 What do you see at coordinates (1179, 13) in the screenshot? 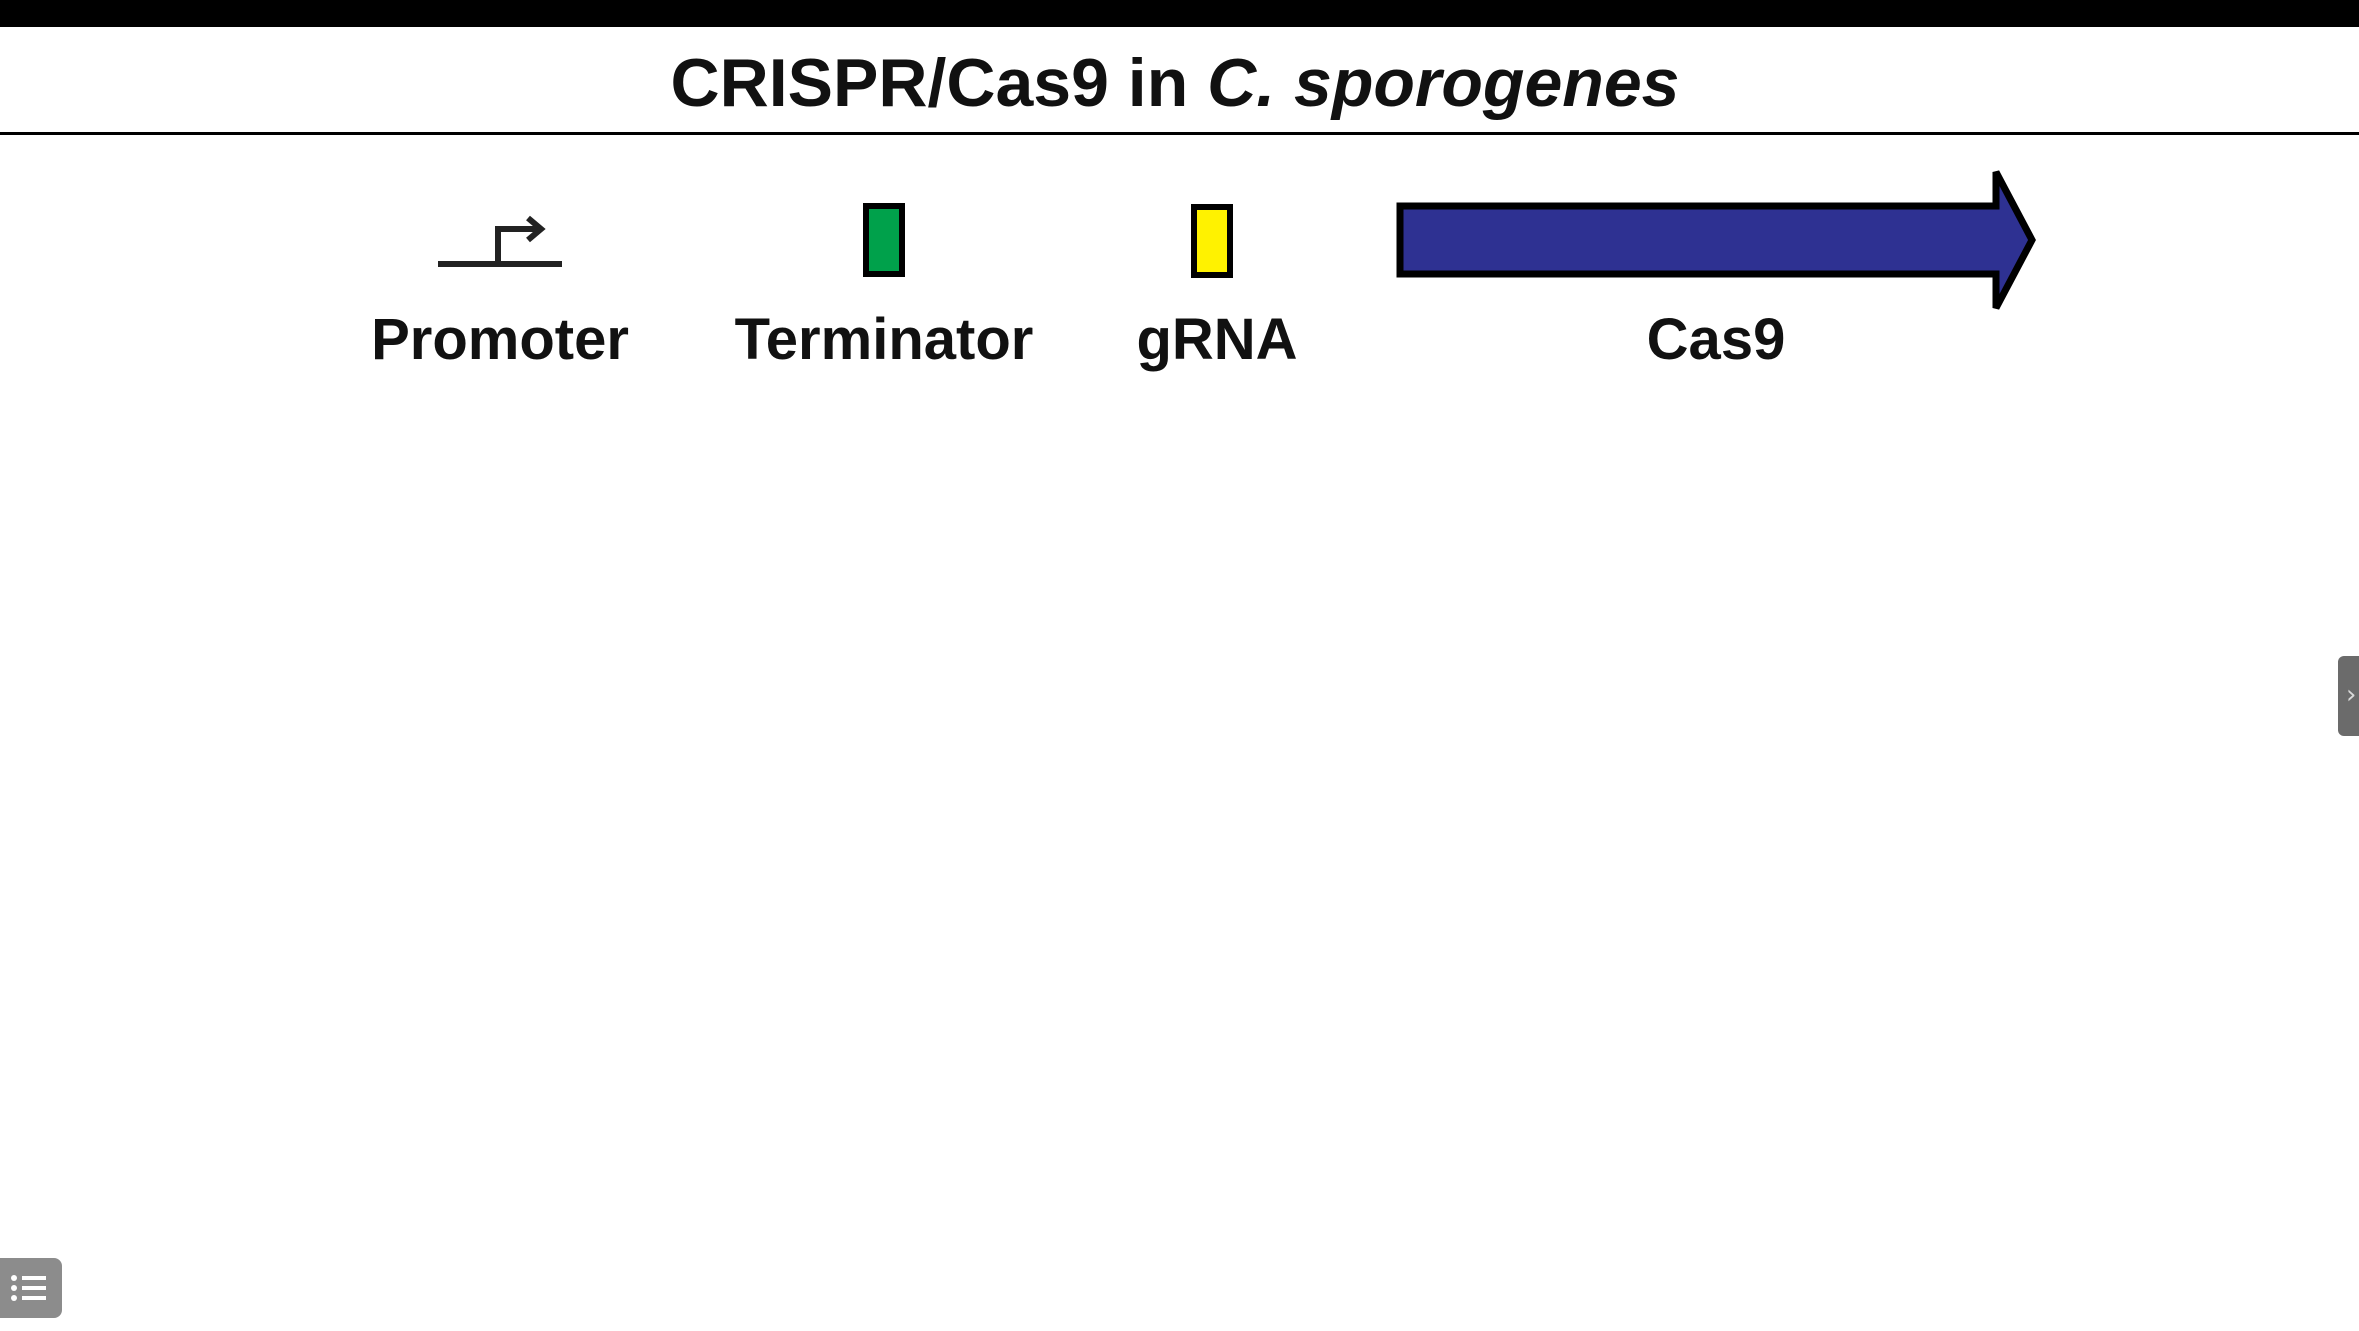
I see `top-bar` at bounding box center [1179, 13].